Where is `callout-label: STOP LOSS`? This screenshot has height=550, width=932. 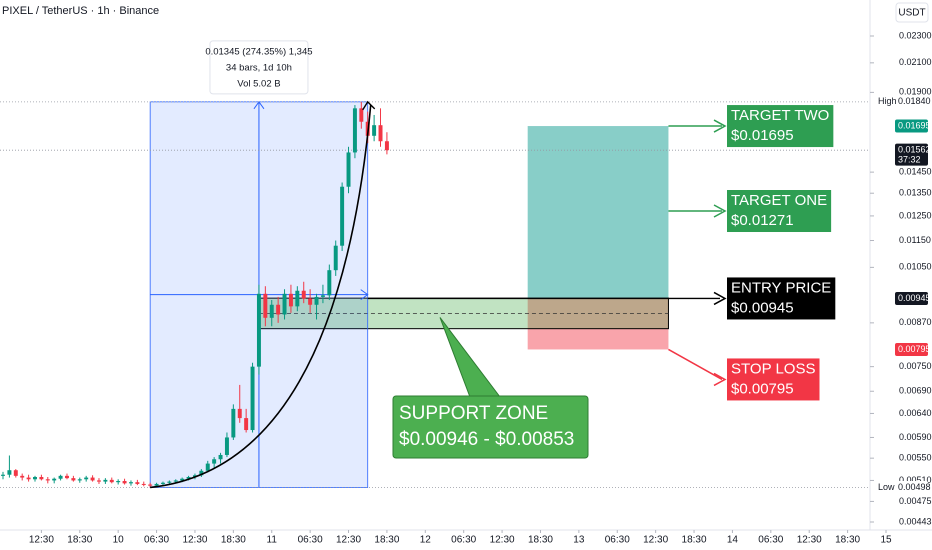 callout-label: STOP LOSS is located at coordinates (773, 368).